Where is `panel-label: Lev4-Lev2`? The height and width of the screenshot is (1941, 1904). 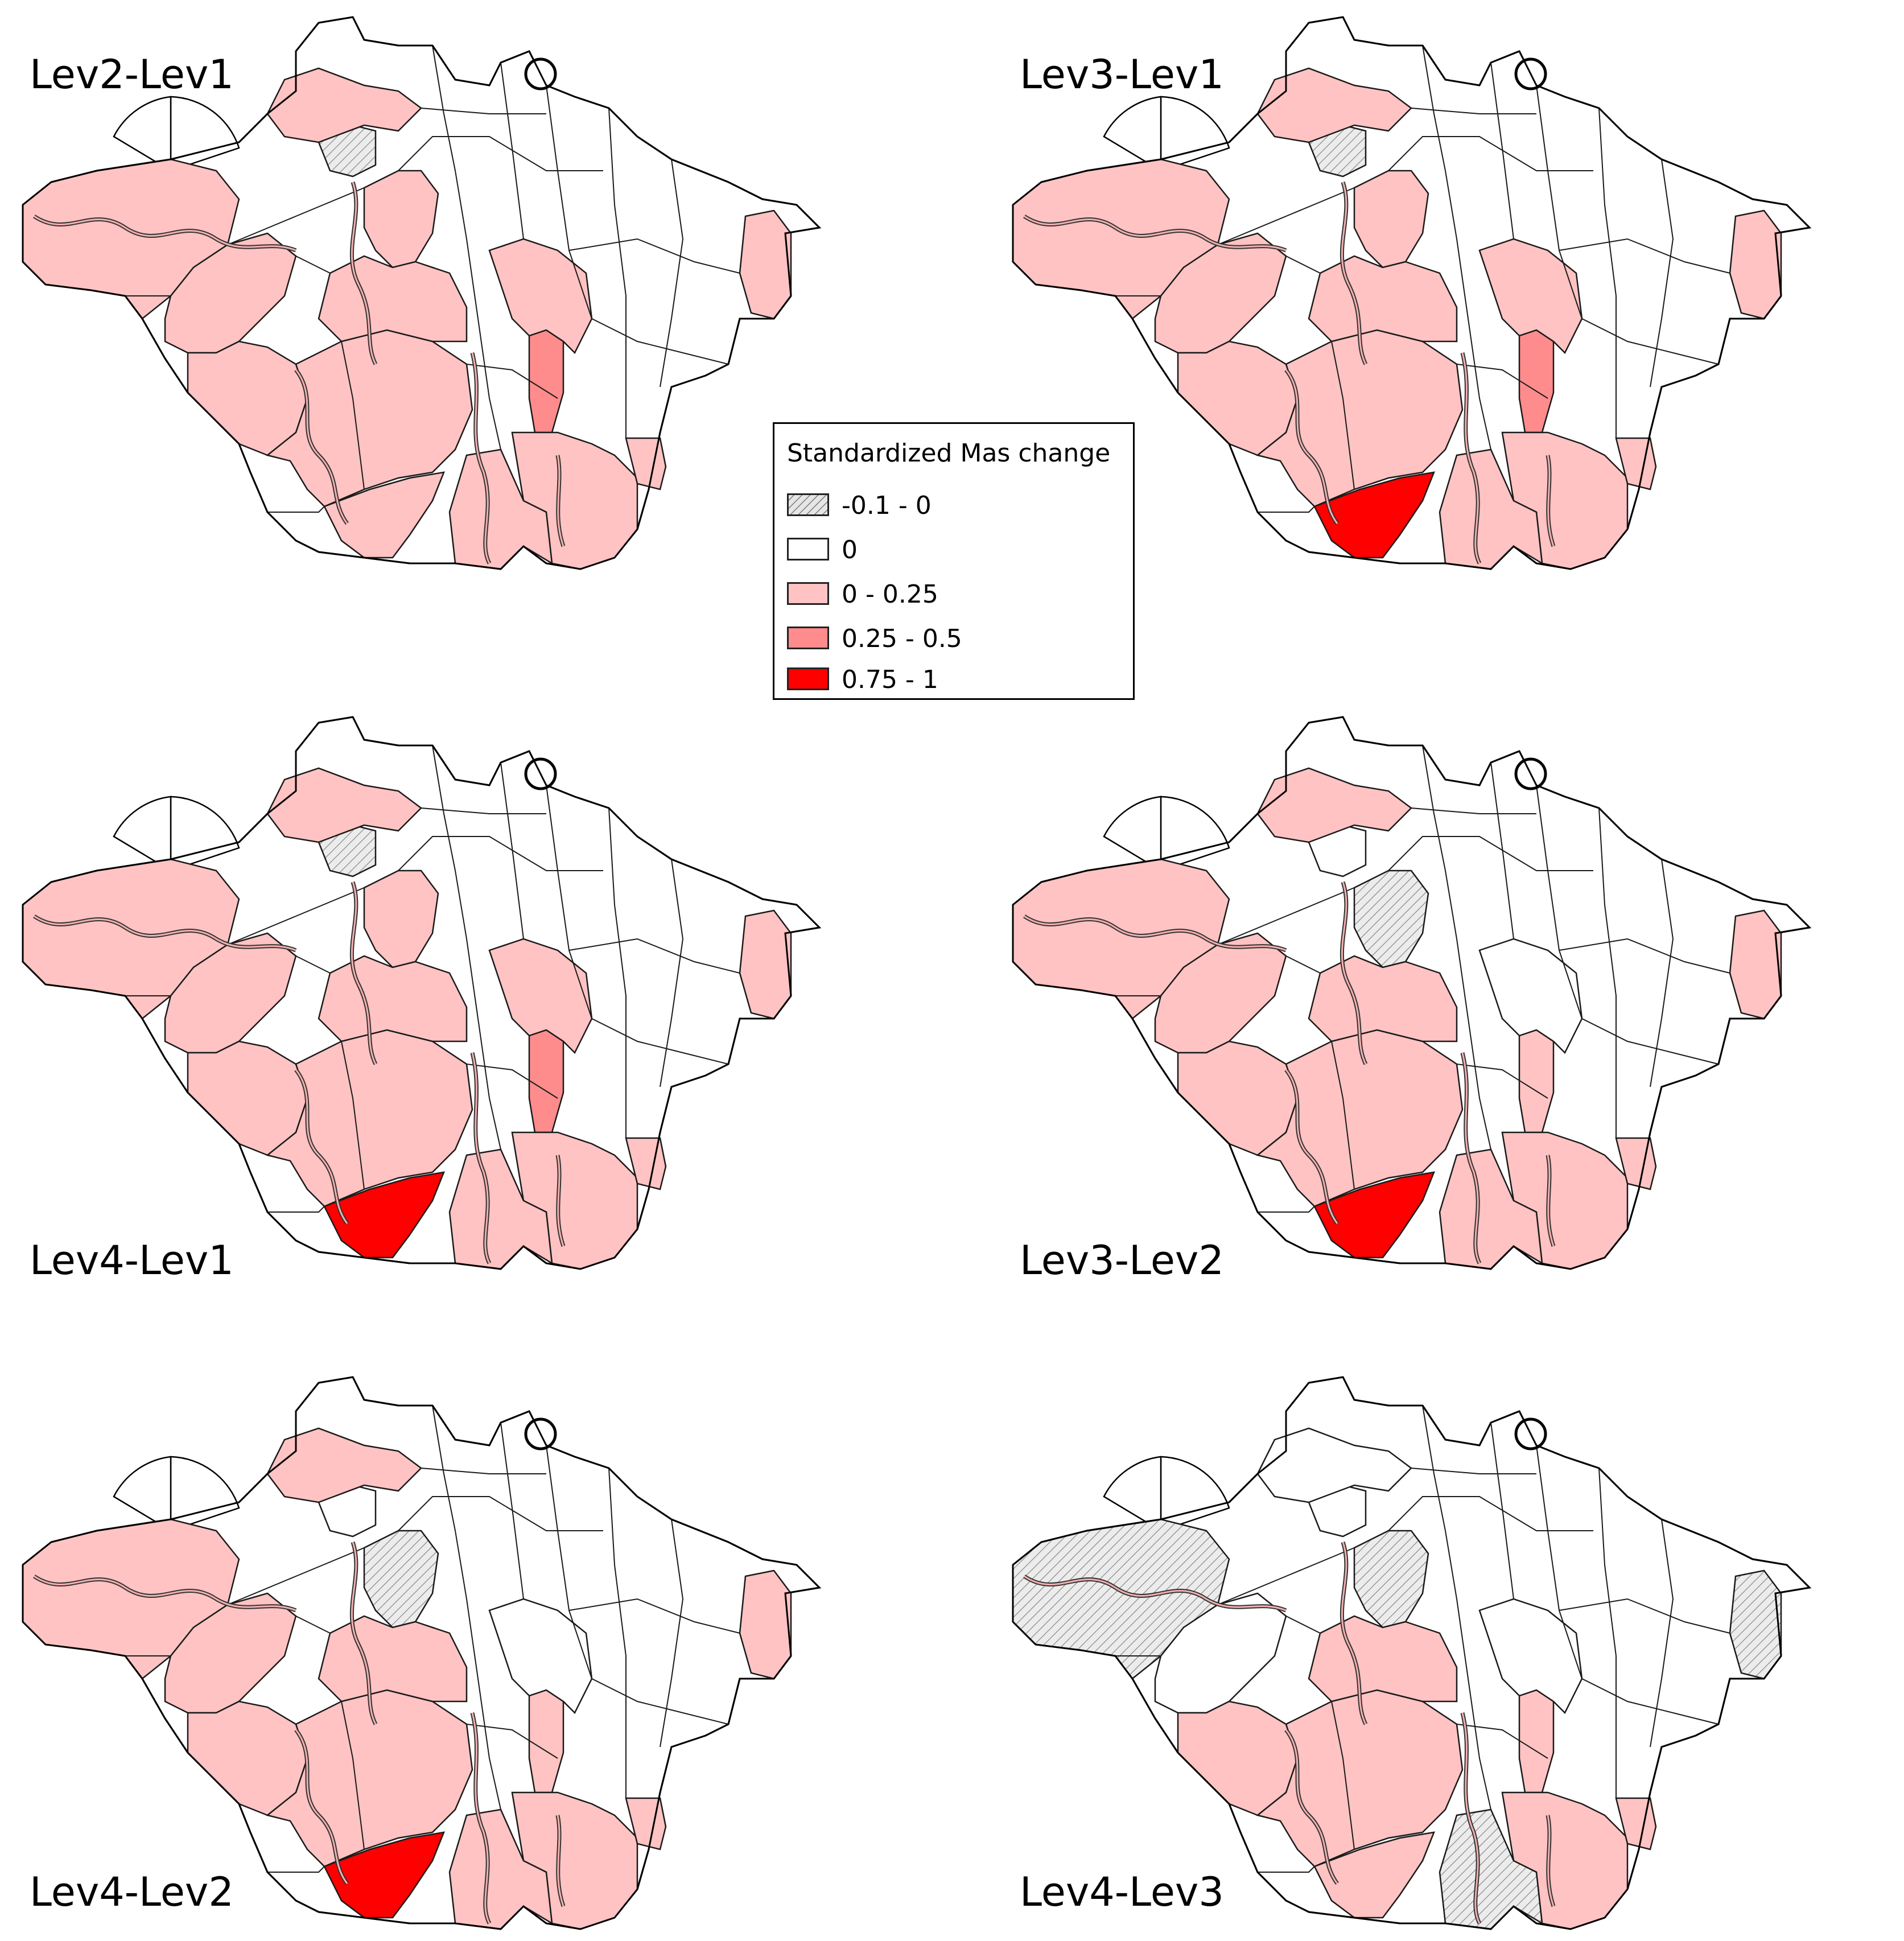
panel-label: Lev4-Lev2 is located at coordinates (132, 1892).